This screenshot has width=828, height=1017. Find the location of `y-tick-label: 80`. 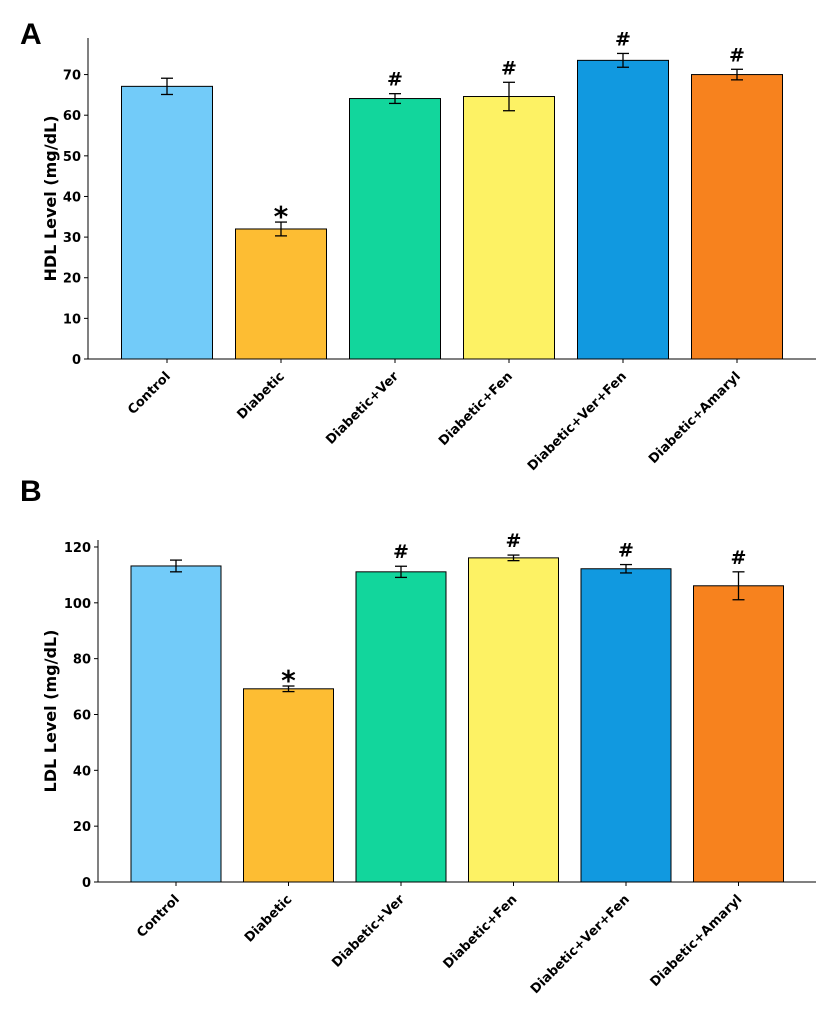

y-tick-label: 80 is located at coordinates (82, 660).